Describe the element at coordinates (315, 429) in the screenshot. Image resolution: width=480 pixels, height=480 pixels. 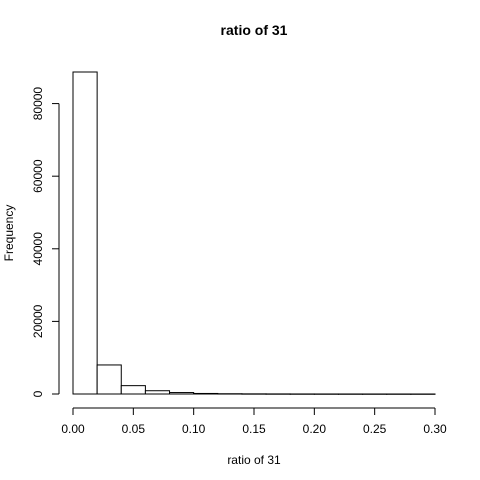
I see `x-tick-label: 0.20` at that location.